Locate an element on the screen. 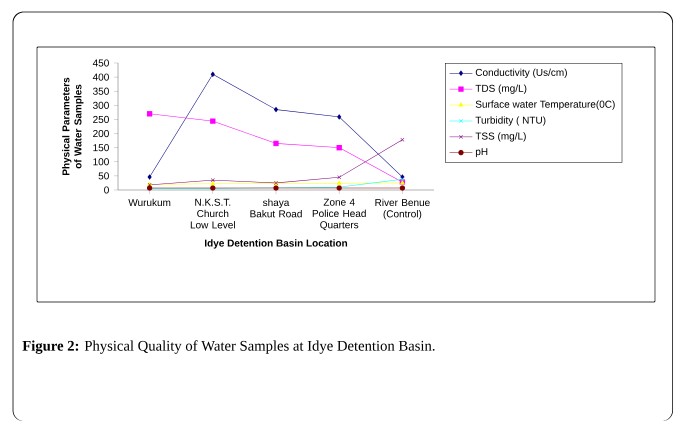 This screenshot has width=683, height=421. x-tick-label: shaya Bakut Road is located at coordinates (276, 208).